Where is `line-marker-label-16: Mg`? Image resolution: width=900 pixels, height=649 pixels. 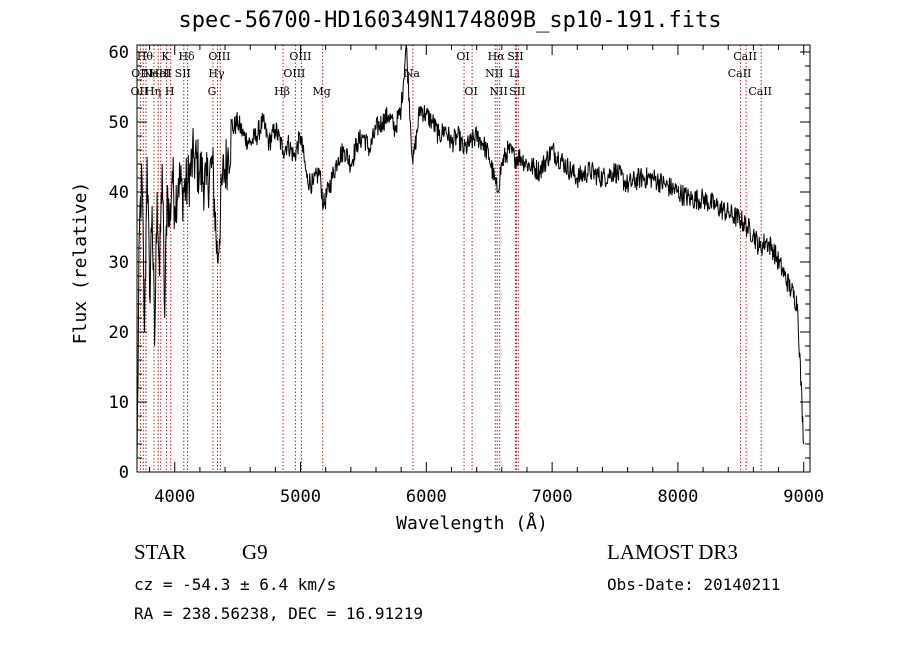
line-marker-label-16: Mg is located at coordinates (322, 91).